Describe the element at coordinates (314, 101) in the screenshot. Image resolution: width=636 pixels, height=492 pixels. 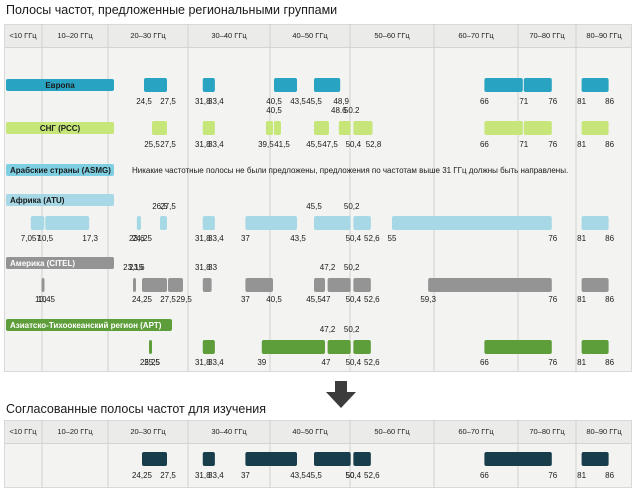
I see `band-edge-label: 45,5` at that location.